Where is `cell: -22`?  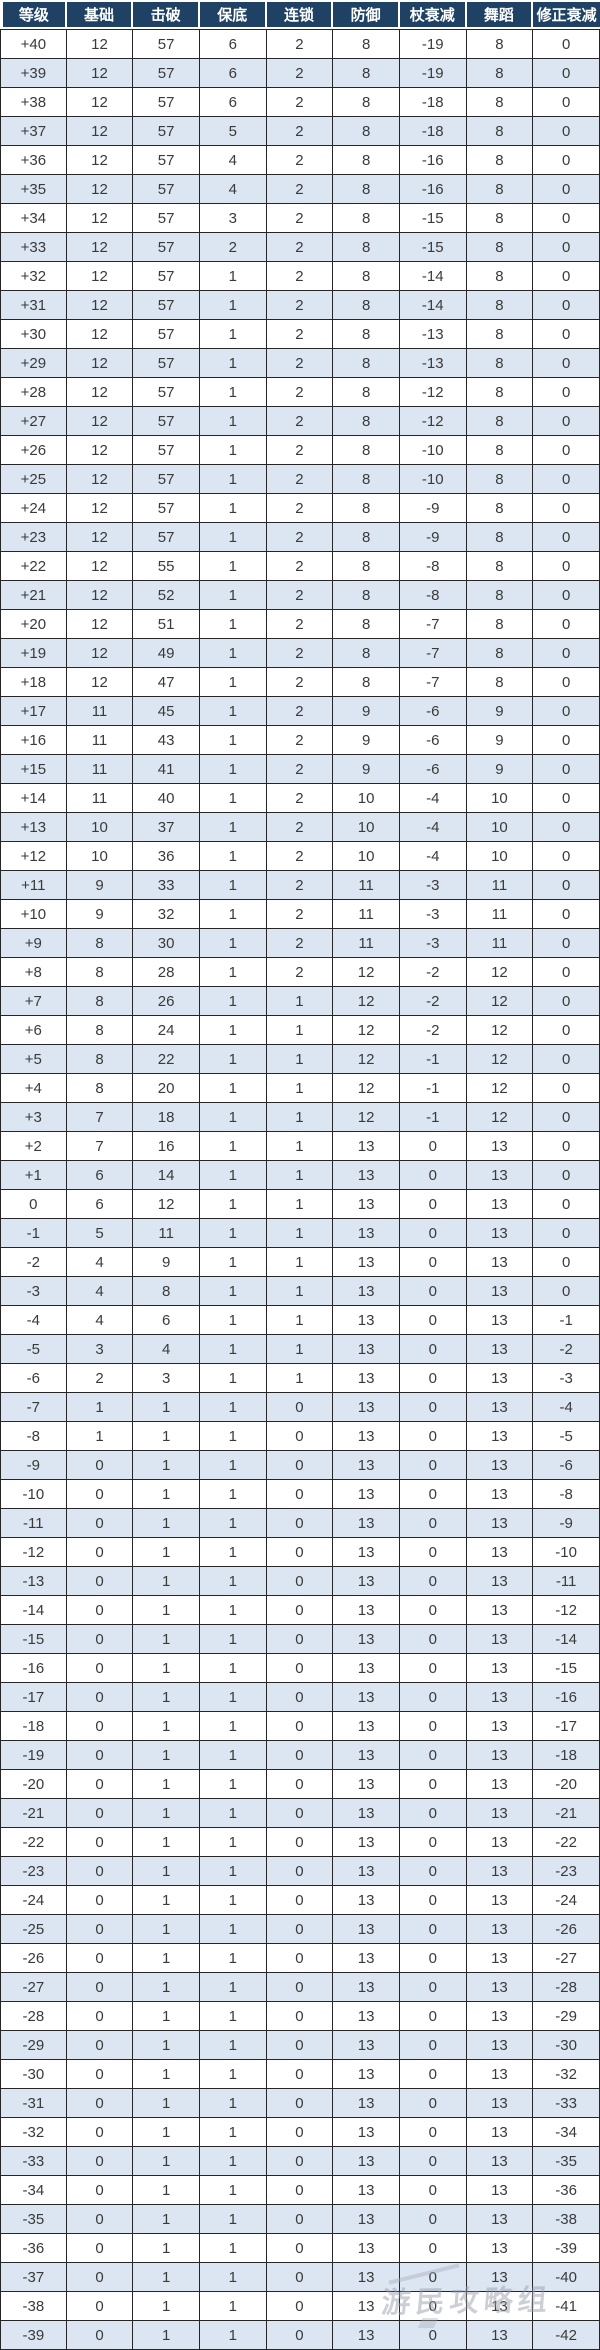 cell: -22 is located at coordinates (33, 1842).